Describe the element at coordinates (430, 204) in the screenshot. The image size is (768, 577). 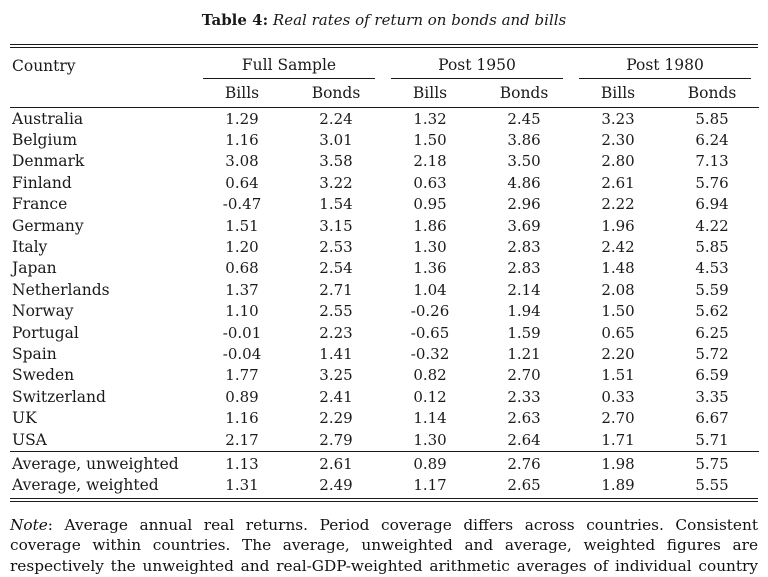
I see `value-cell: 0.95` at that location.